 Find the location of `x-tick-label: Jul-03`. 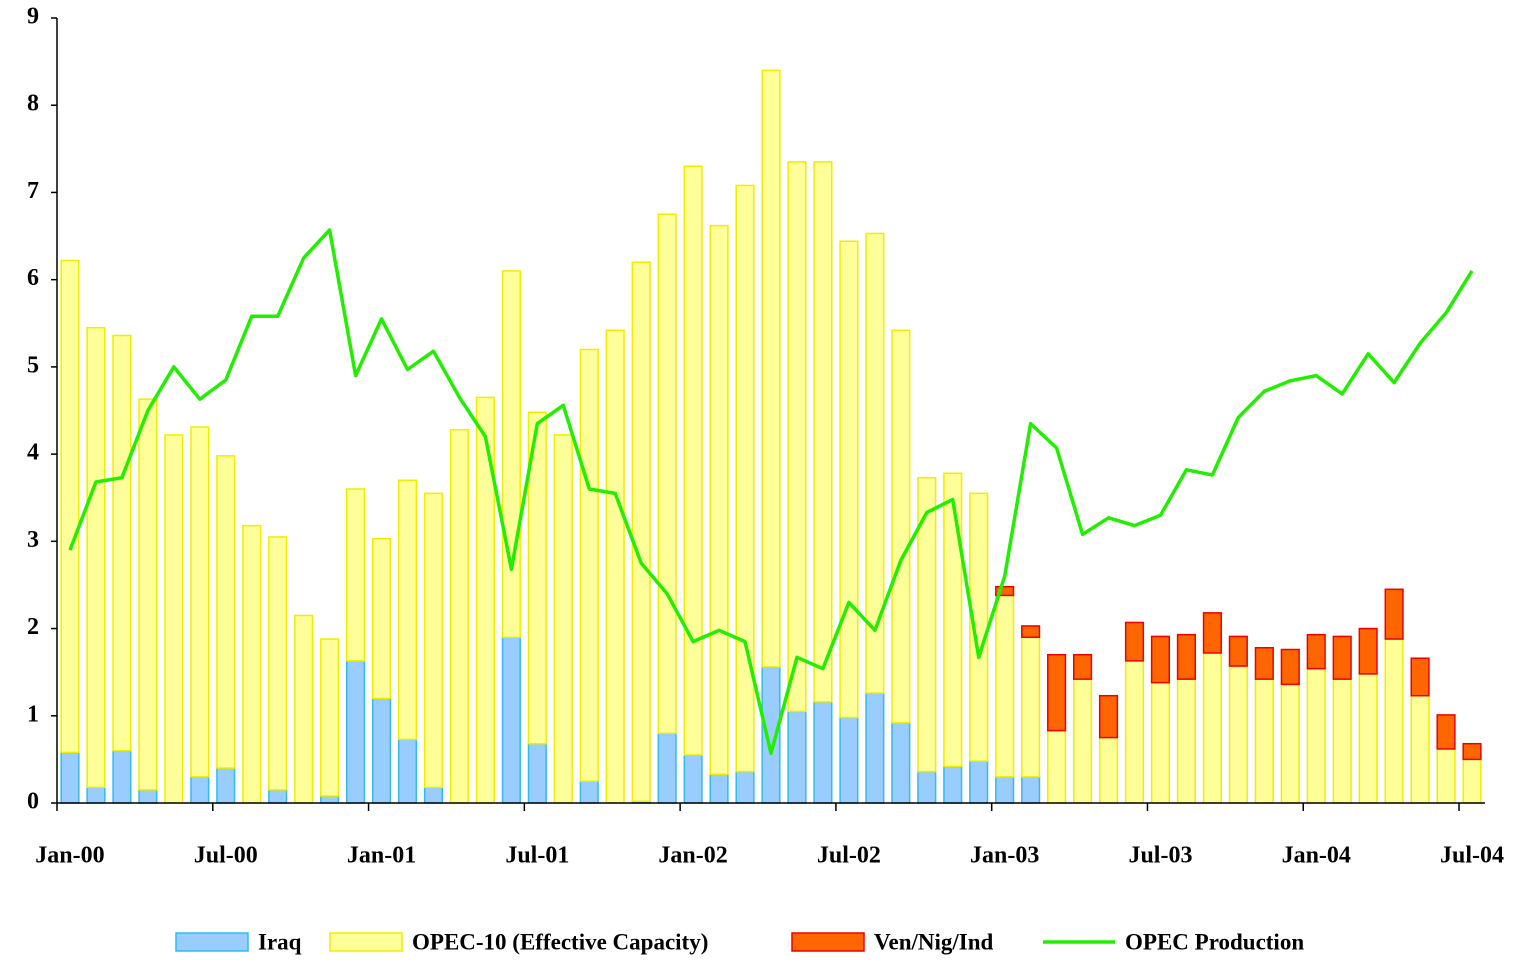

x-tick-label: Jul-03 is located at coordinates (1160, 856).